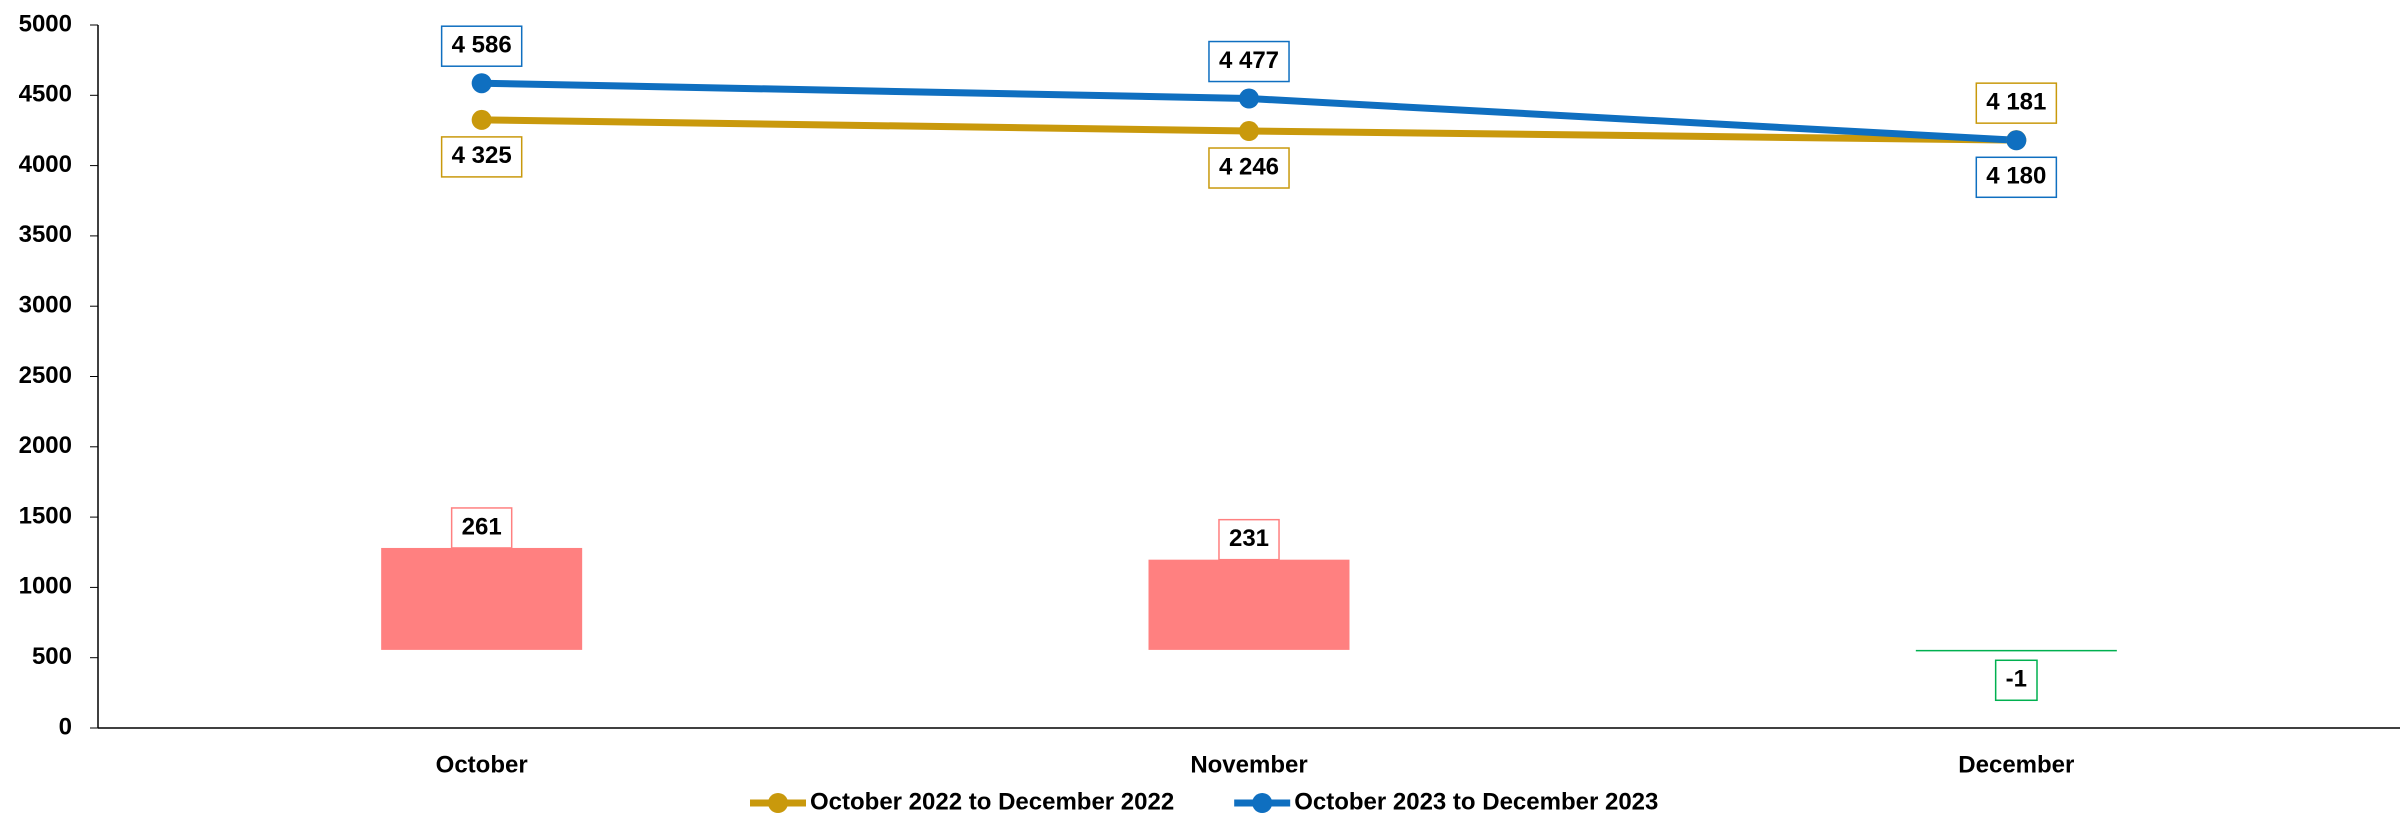  What do you see at coordinates (45, 375) in the screenshot?
I see `y-tick-label: 2500` at bounding box center [45, 375].